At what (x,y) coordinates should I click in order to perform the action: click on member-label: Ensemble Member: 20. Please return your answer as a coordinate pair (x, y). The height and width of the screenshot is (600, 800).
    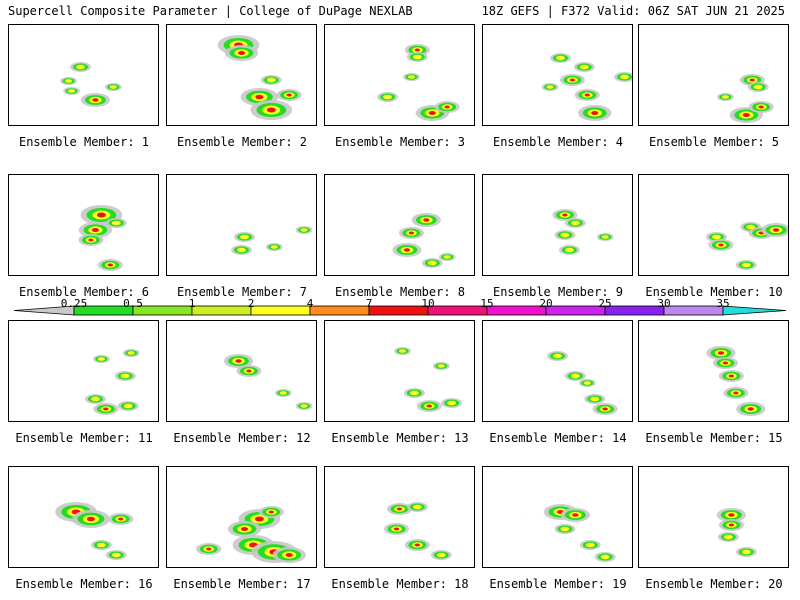
    Looking at the image, I should click on (714, 584).